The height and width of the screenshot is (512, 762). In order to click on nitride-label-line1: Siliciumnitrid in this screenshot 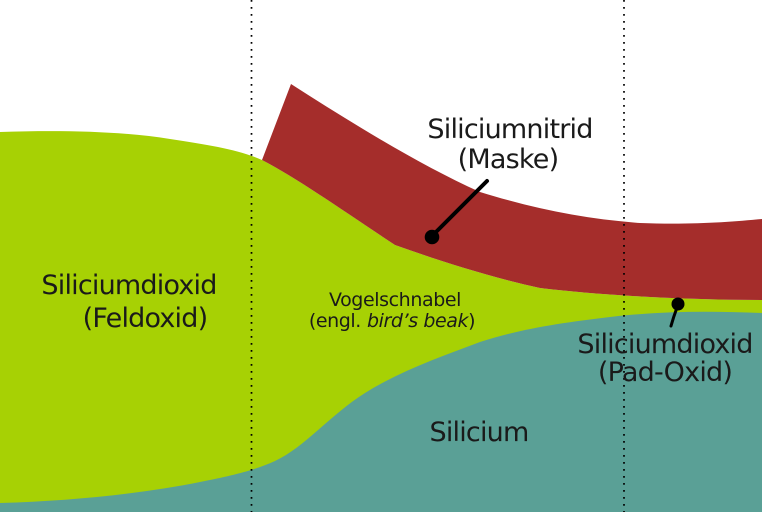, I will do `click(509, 129)`.